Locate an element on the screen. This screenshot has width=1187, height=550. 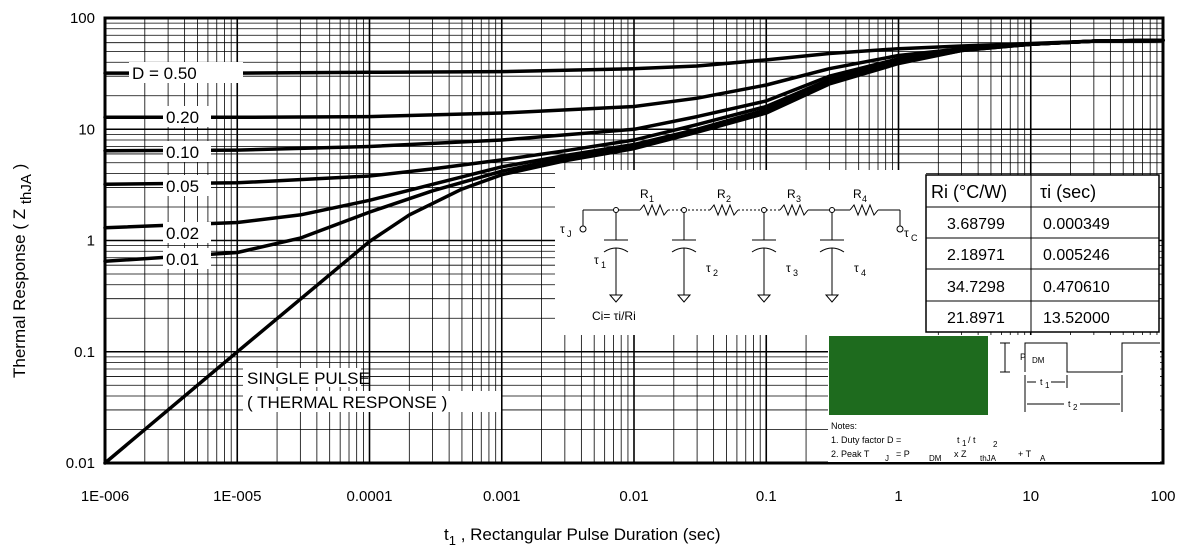
t2-label: t is located at coordinates (1069, 404).